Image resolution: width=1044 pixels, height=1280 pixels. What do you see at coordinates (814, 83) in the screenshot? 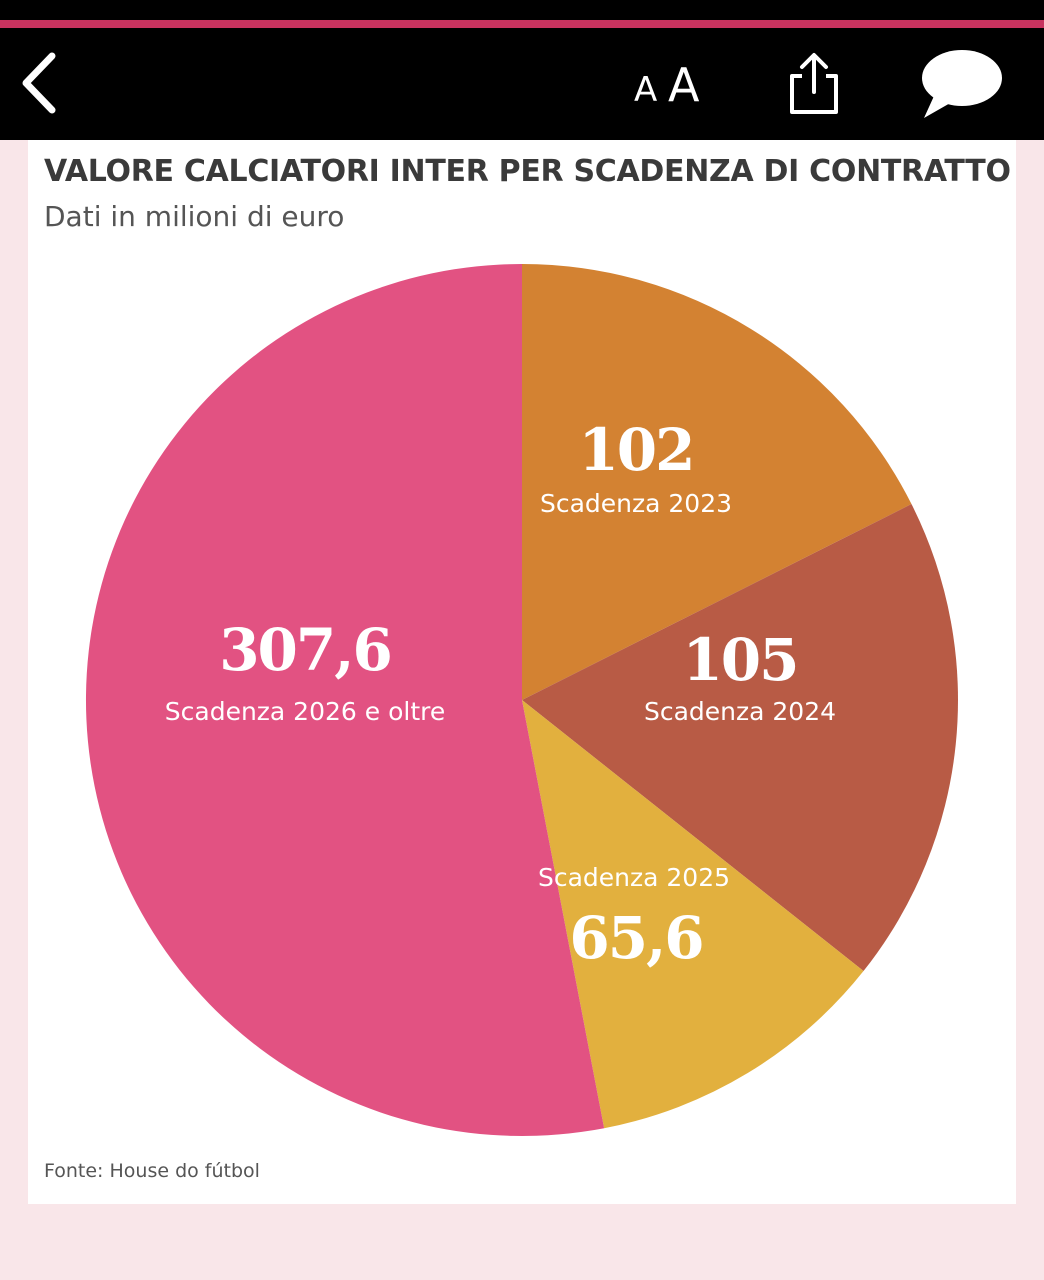
I see `share-icon` at bounding box center [814, 83].